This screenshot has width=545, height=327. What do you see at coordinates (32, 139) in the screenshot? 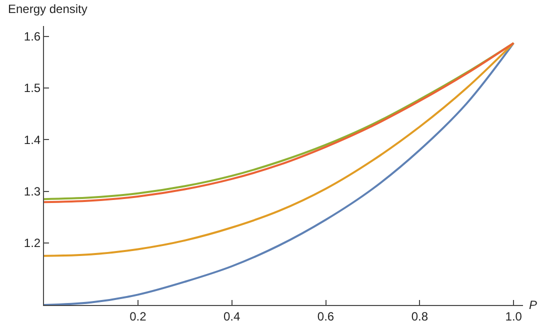
I see `y-tick-label: 1.4` at bounding box center [32, 139].